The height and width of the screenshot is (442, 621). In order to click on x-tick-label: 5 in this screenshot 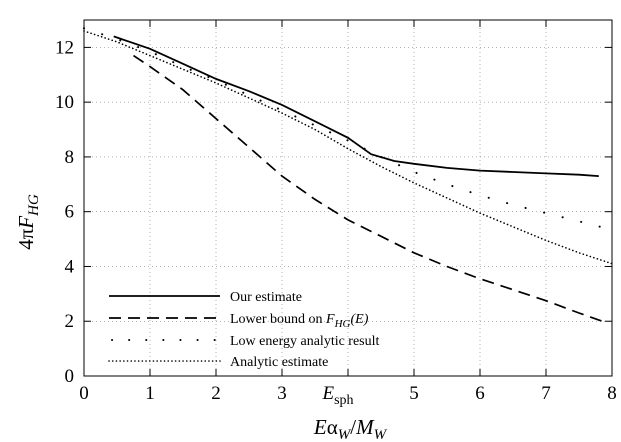, I will do `click(414, 393)`.